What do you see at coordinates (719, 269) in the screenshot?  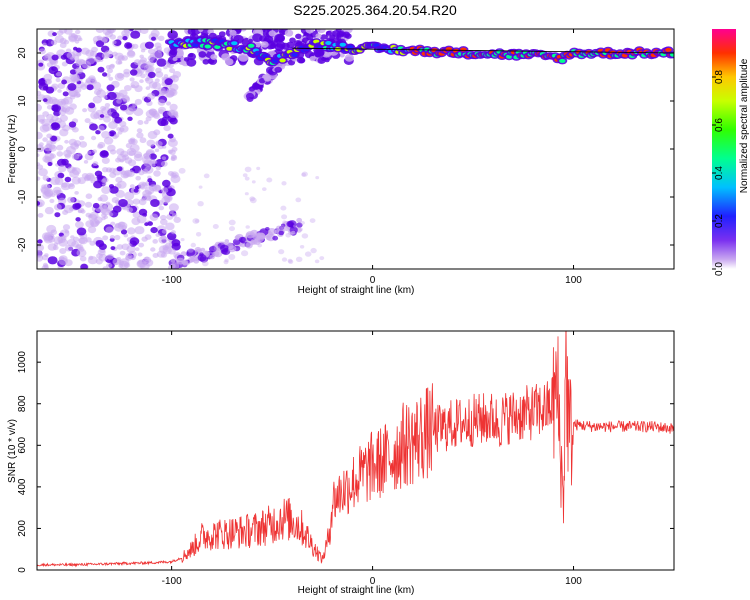 I see `colorbar-tick-label: 0.0` at bounding box center [719, 269].